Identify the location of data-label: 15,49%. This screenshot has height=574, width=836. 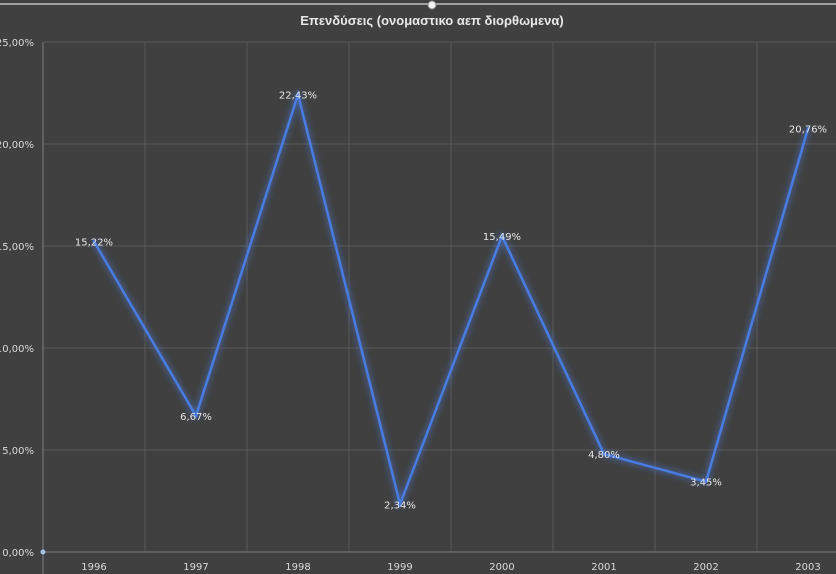
(502, 237).